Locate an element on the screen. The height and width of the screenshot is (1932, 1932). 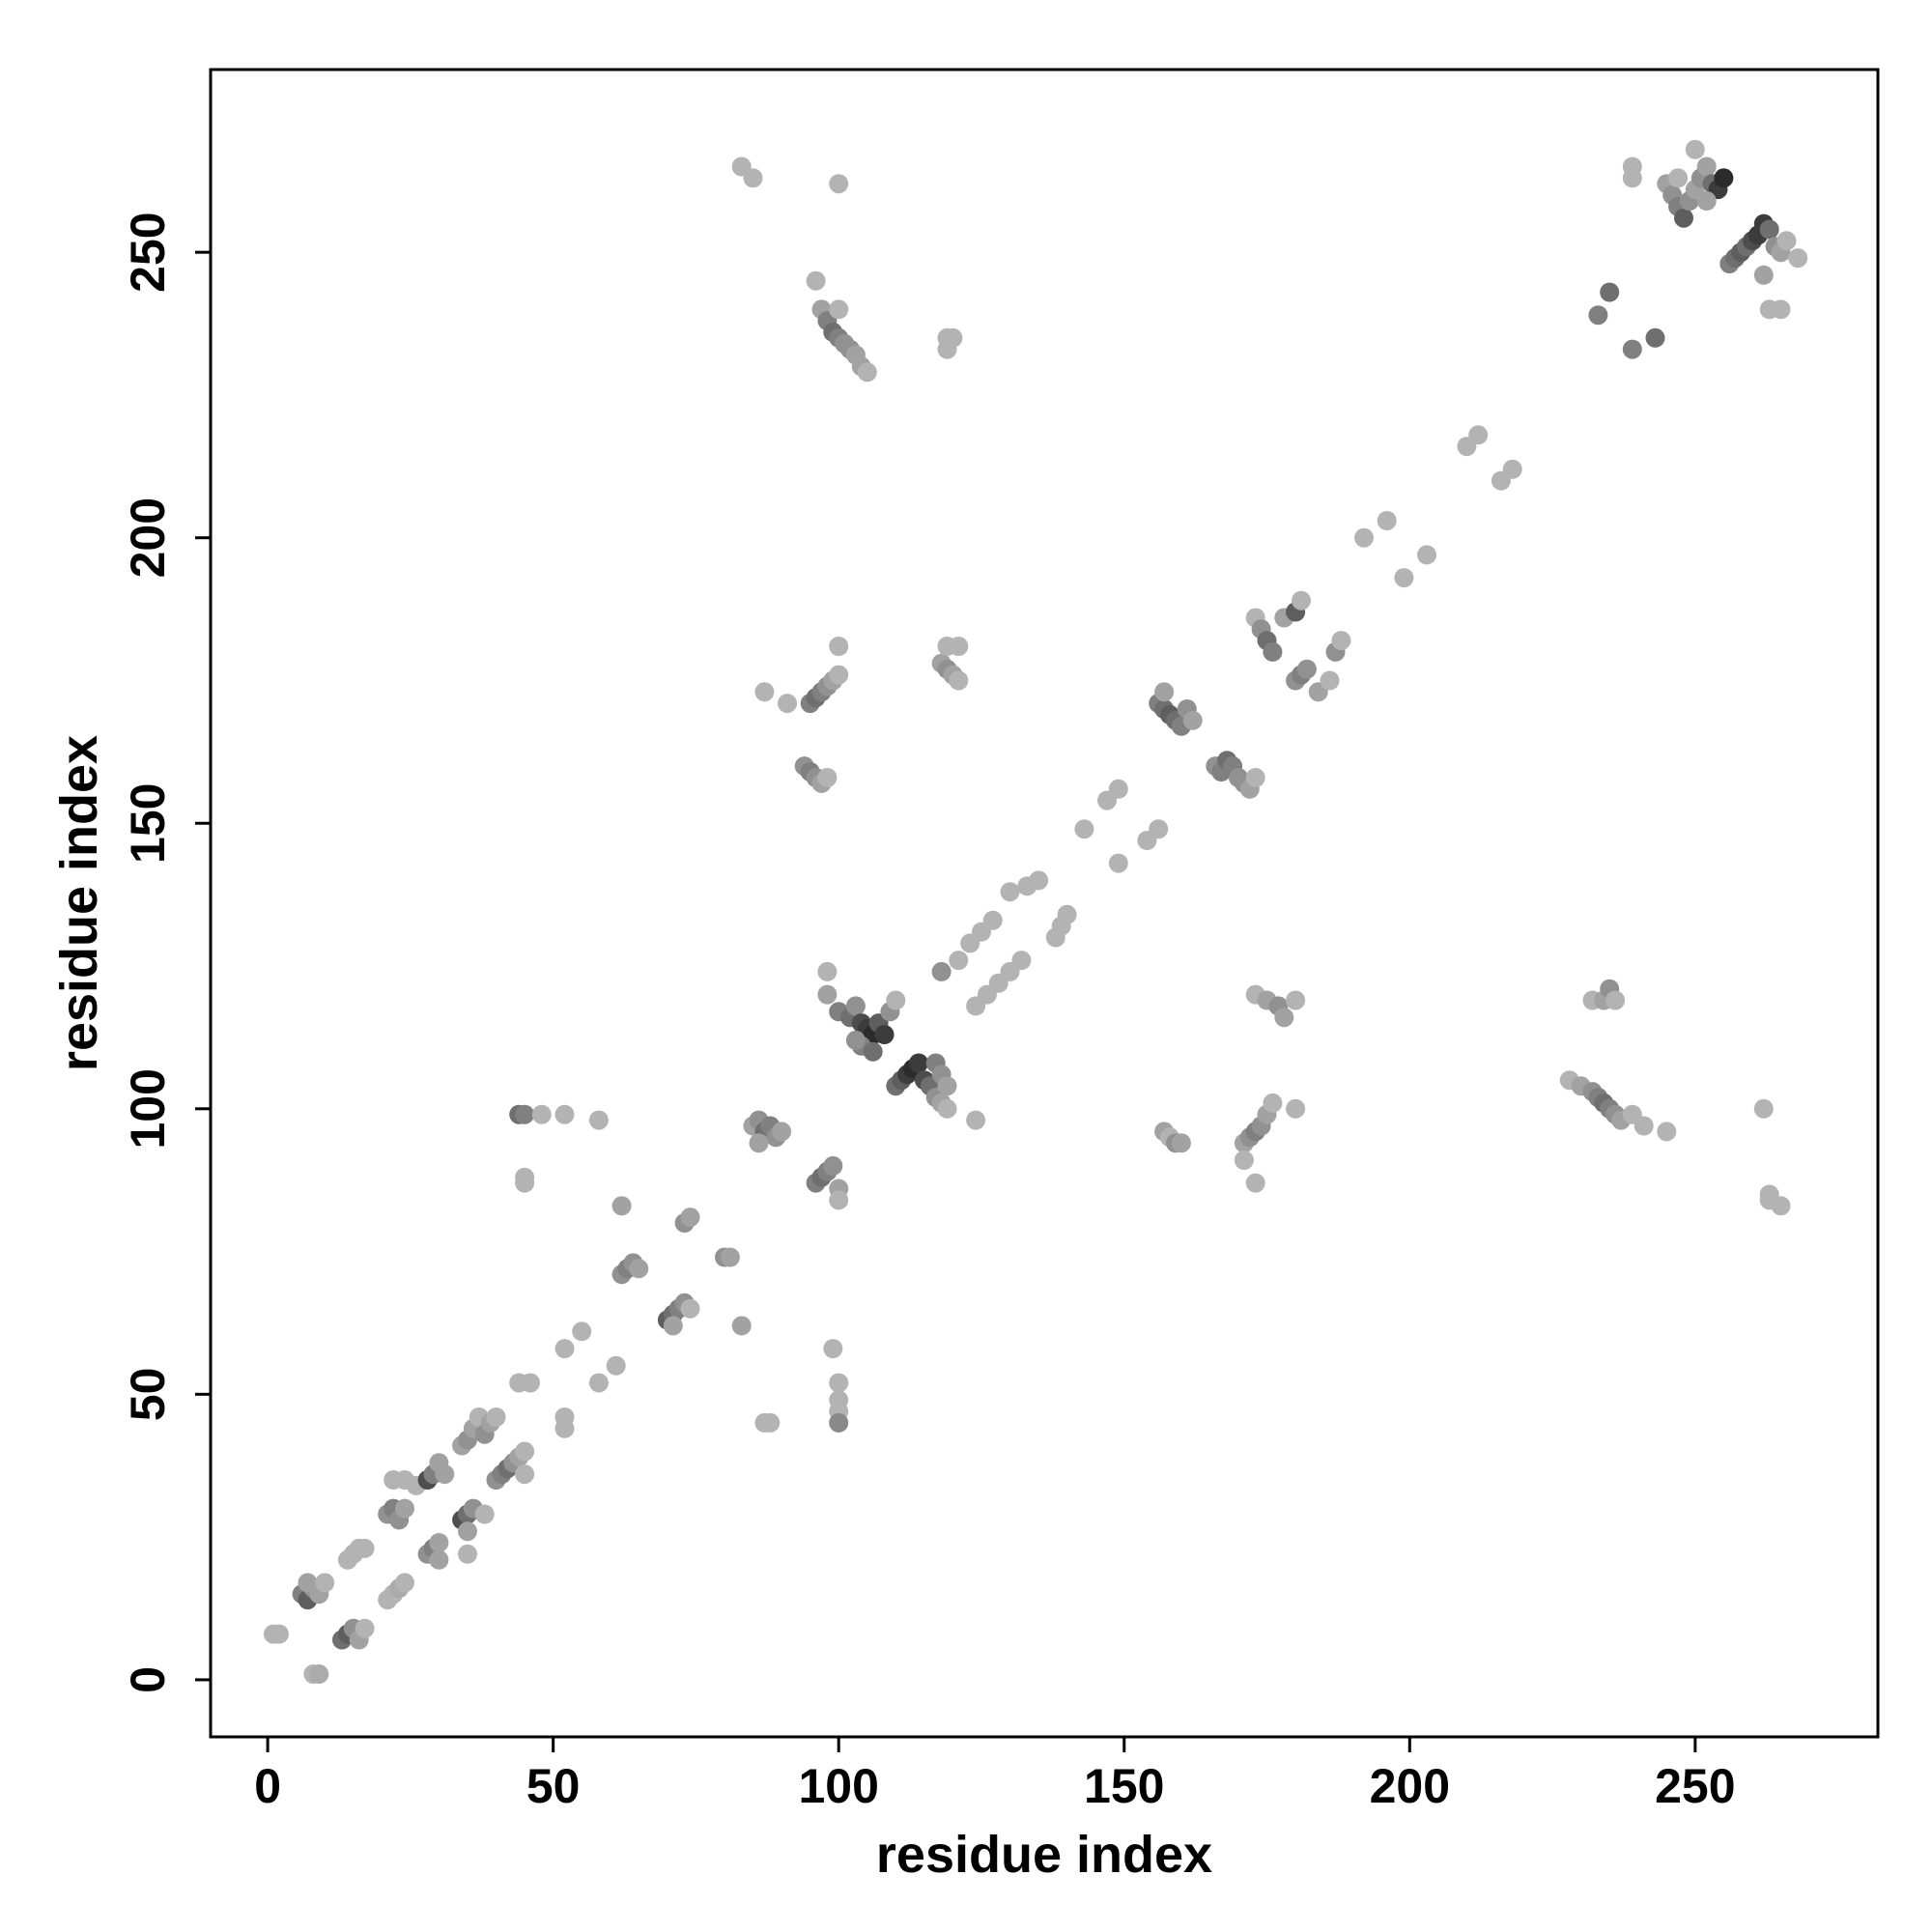
y-tick-label: 250 is located at coordinates (148, 252).